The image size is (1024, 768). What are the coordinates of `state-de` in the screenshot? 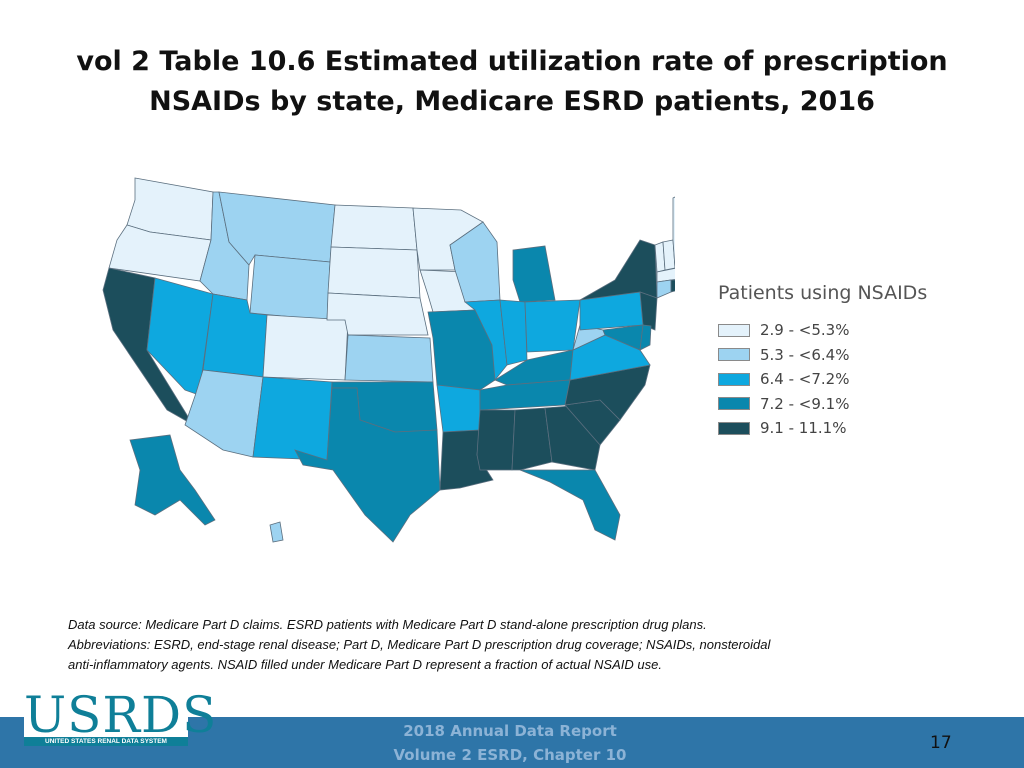 It's located at (645, 337).